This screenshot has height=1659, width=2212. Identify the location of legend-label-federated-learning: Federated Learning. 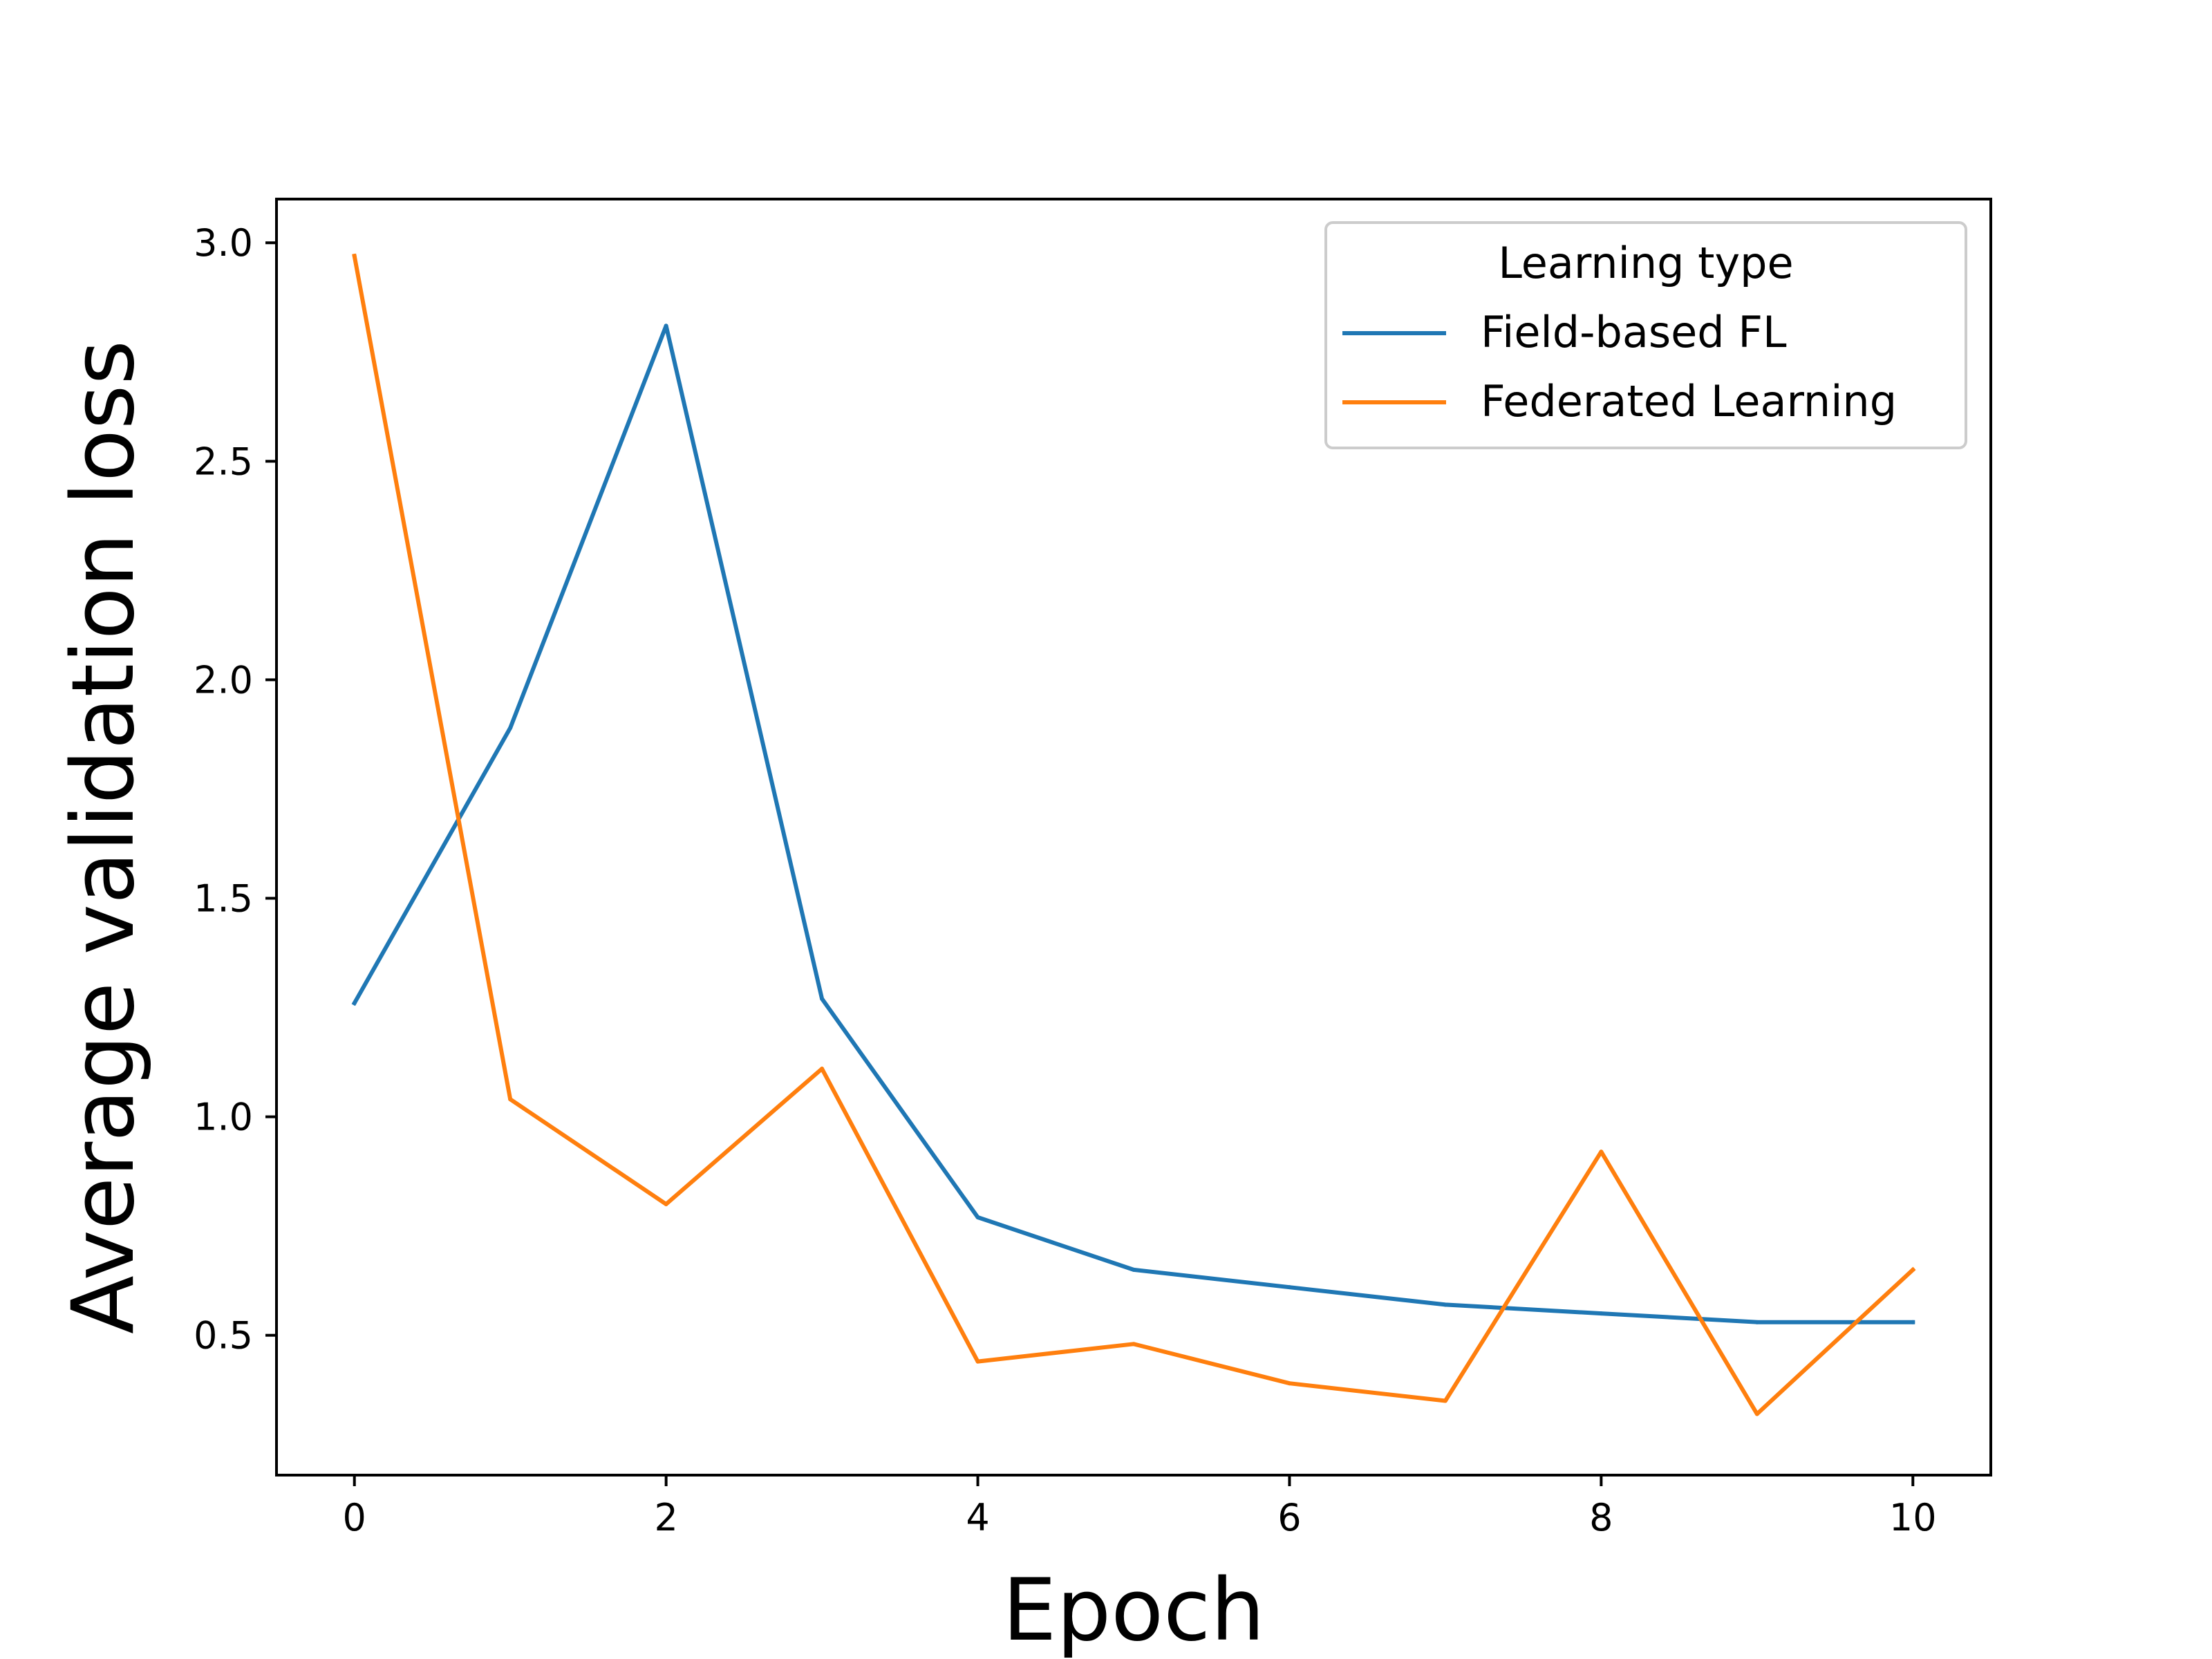
(1689, 401).